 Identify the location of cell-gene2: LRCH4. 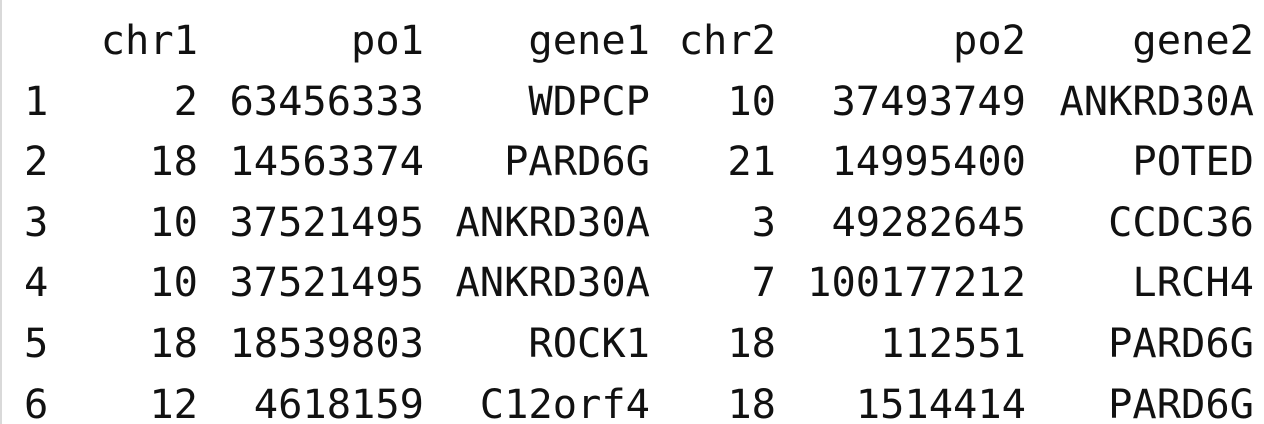
(1193, 282).